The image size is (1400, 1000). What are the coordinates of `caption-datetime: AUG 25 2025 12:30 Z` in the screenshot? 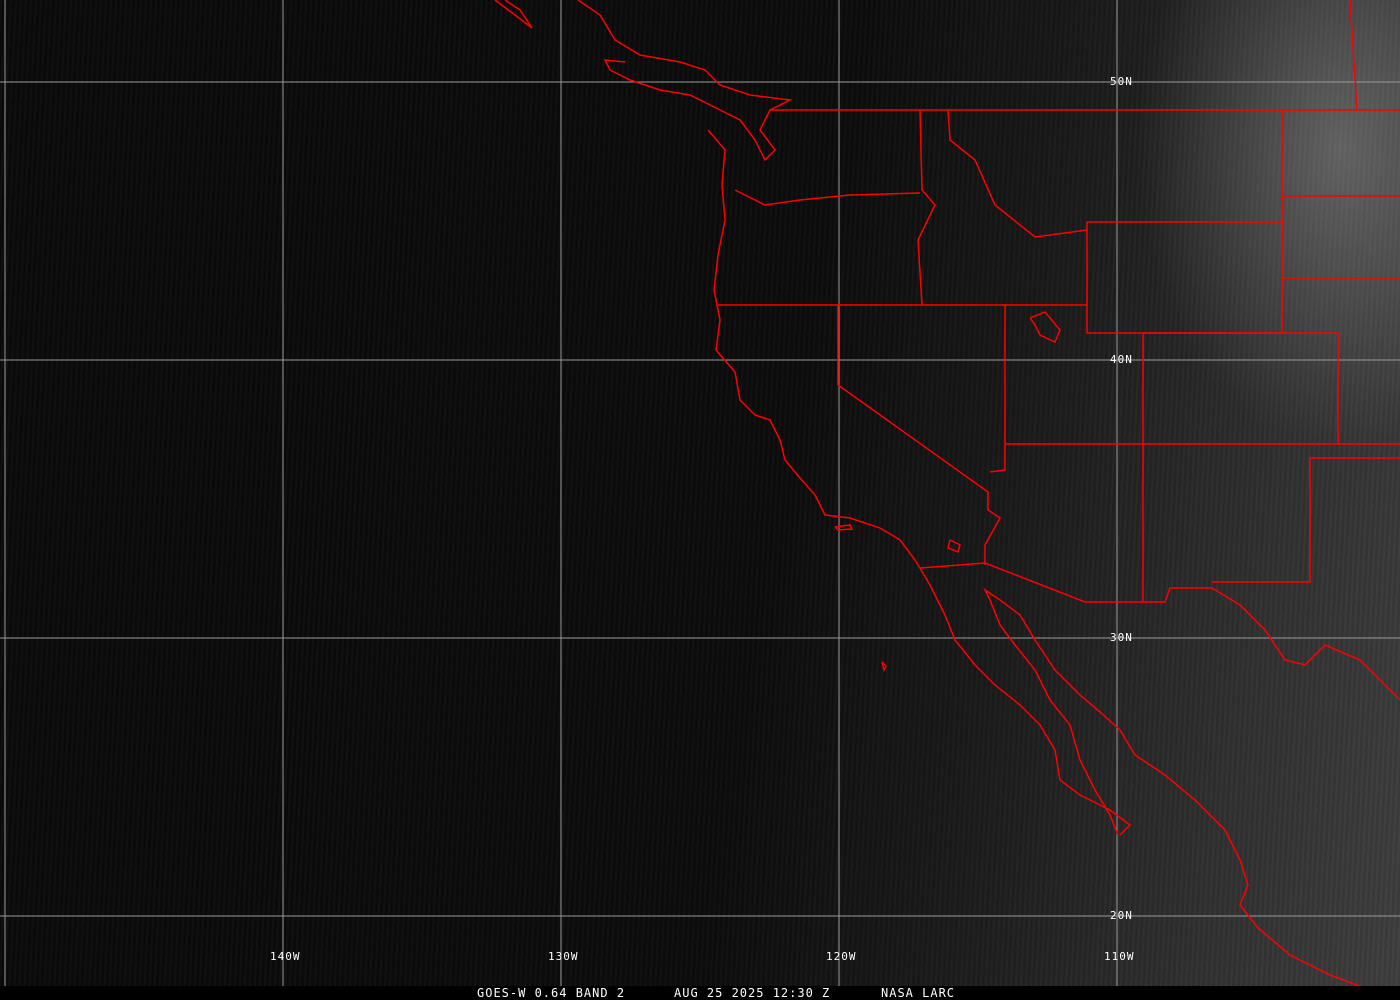 It's located at (752, 993).